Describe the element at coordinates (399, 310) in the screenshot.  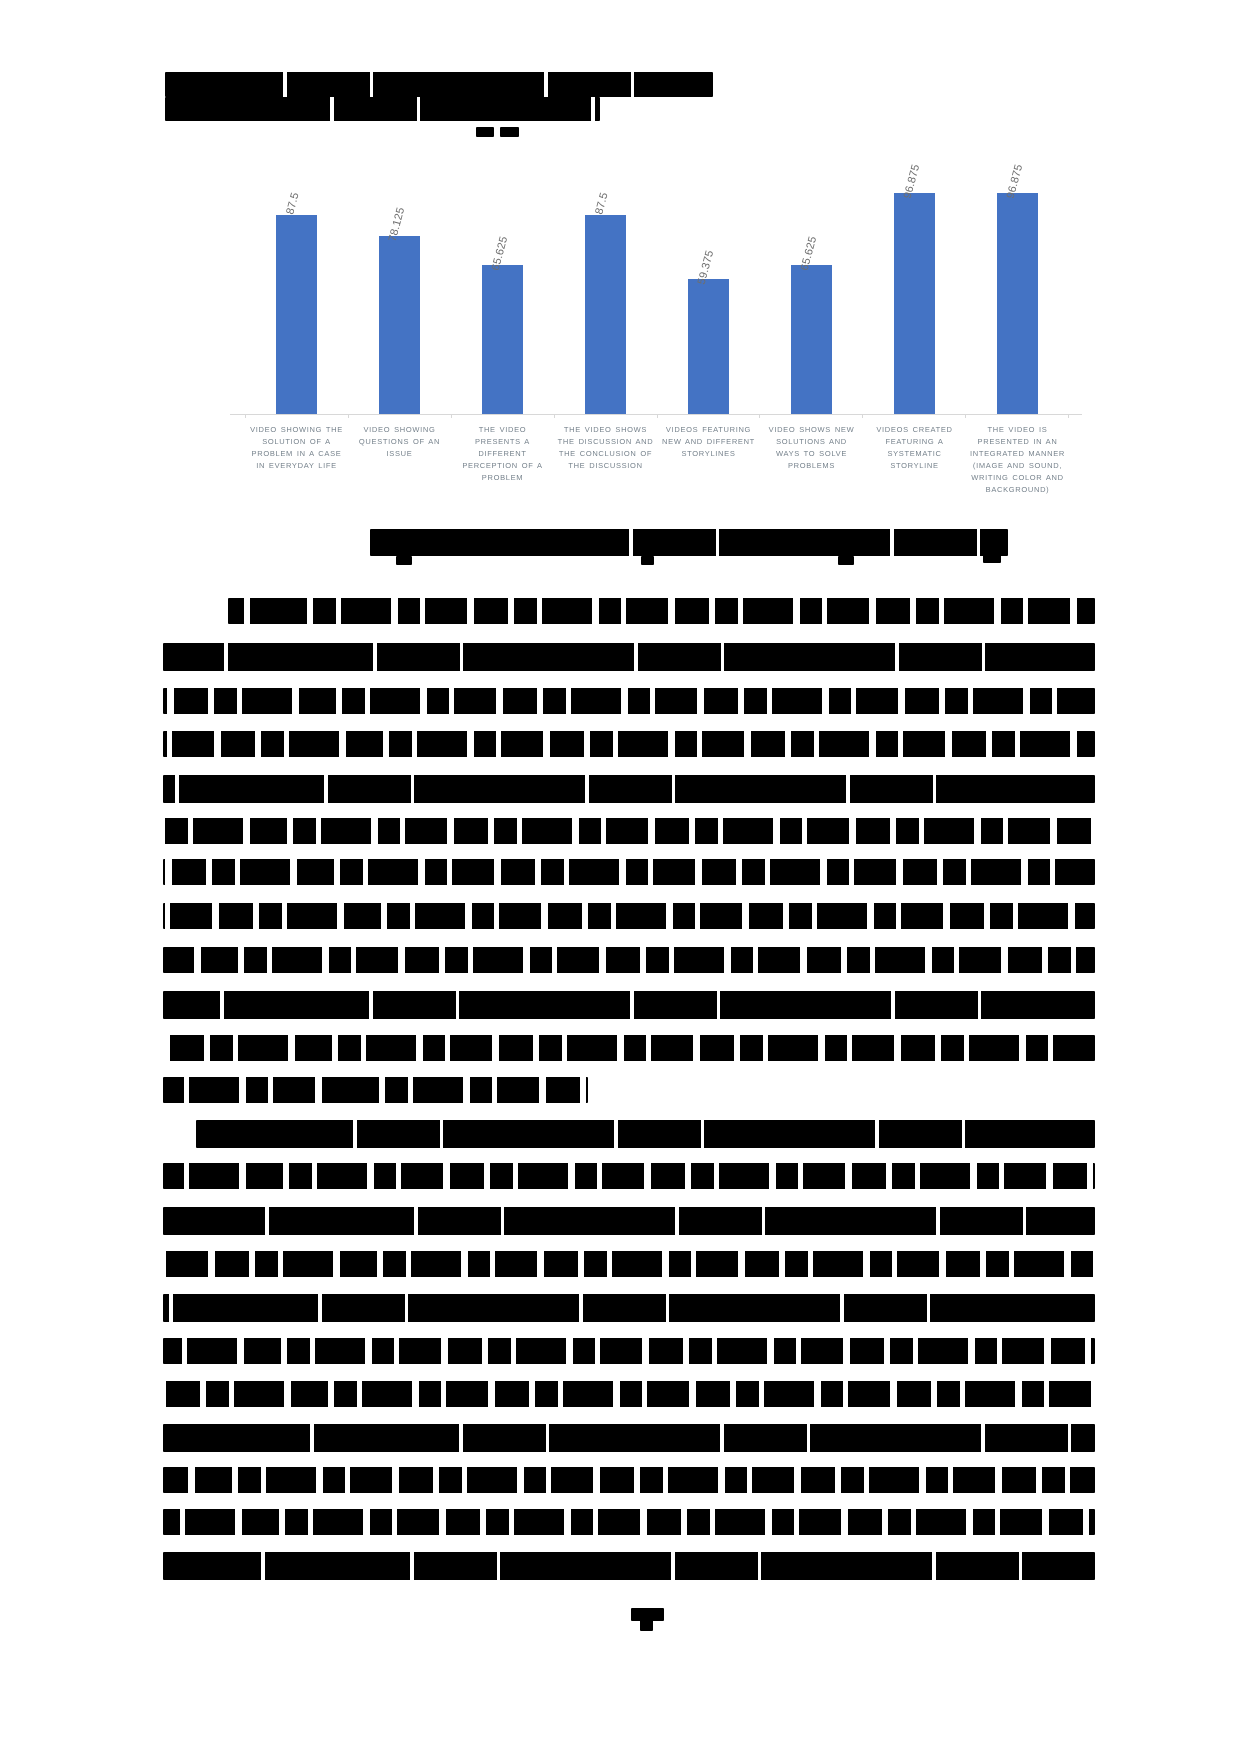
I see `bar: 78.125` at that location.